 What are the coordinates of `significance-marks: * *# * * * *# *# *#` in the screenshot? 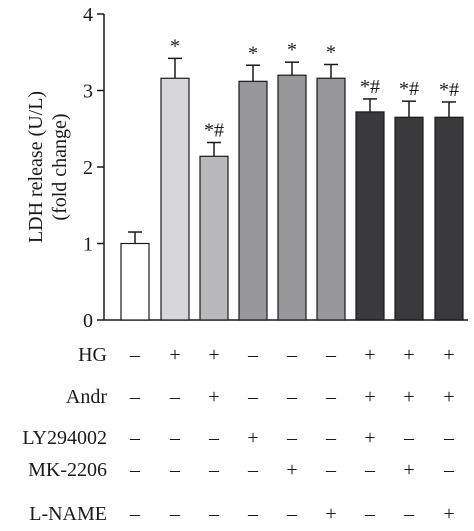 It's located at (314, 88).